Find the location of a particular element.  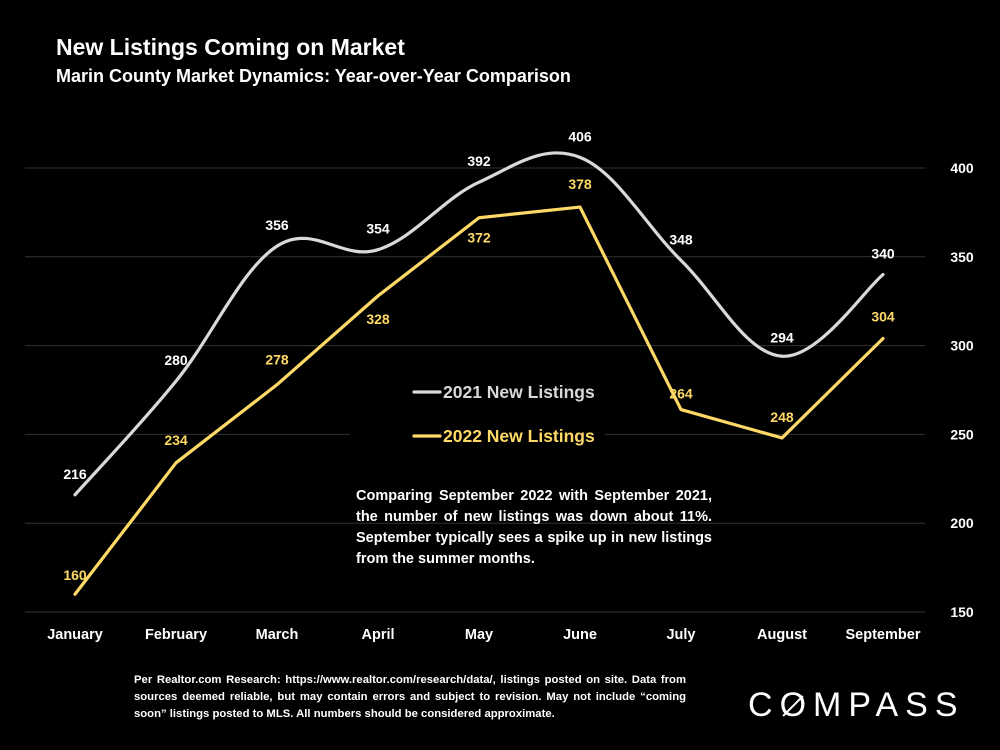

legend-label-2022: 2022 New Listings is located at coordinates (519, 436).